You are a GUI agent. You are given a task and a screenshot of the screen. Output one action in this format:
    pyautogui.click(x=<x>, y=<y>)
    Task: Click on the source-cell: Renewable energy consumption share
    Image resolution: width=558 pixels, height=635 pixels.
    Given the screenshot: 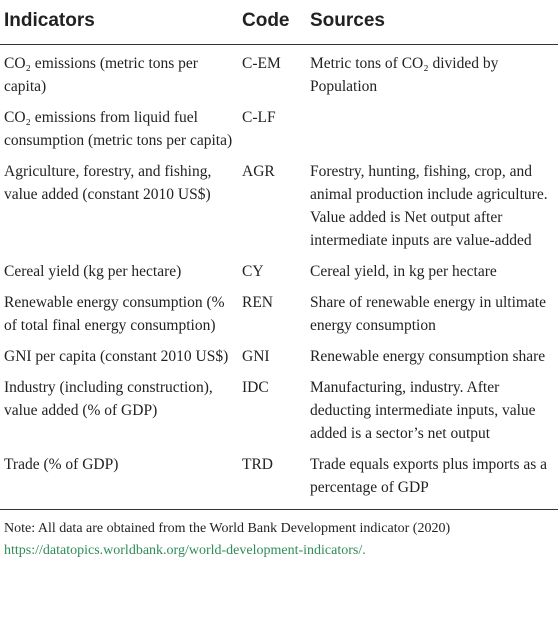 What is the action you would take?
    pyautogui.click(x=428, y=356)
    